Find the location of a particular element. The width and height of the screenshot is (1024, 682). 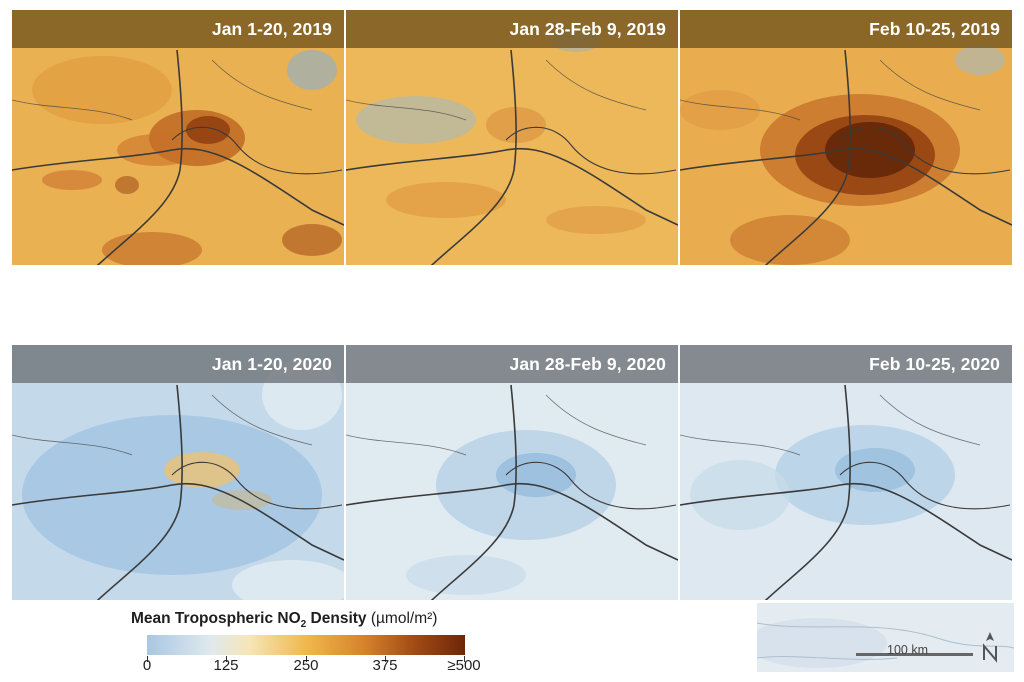

scale-inset: 100 km is located at coordinates (885, 637).